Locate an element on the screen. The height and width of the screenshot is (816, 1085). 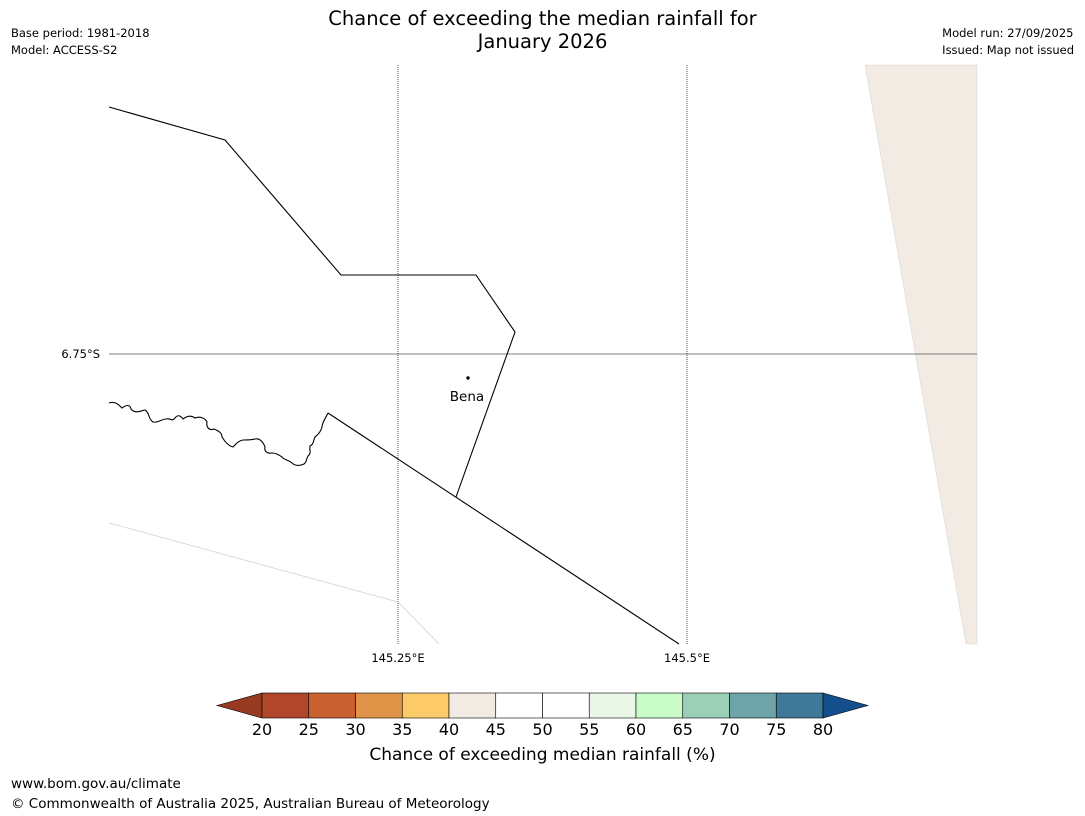
town-marker-bena is located at coordinates (468, 378).